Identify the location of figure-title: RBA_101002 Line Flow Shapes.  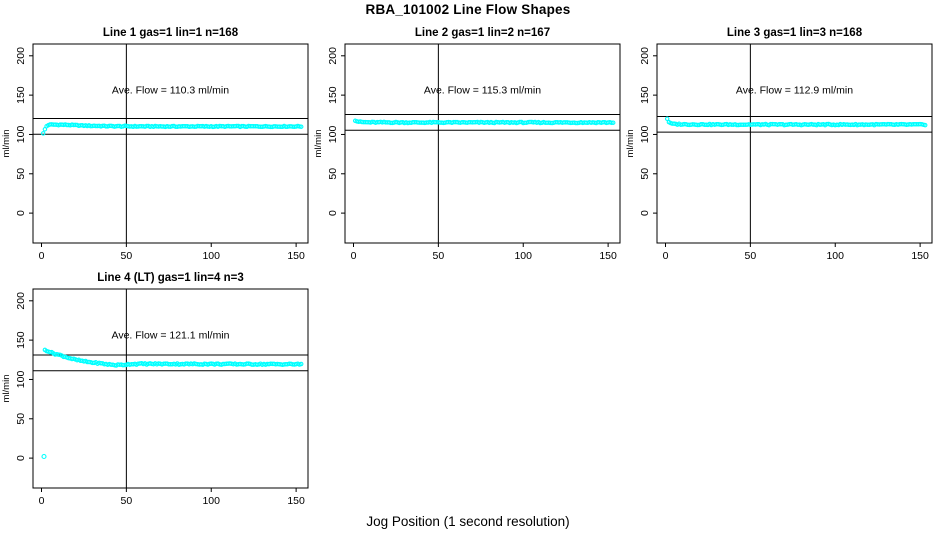
(468, 9).